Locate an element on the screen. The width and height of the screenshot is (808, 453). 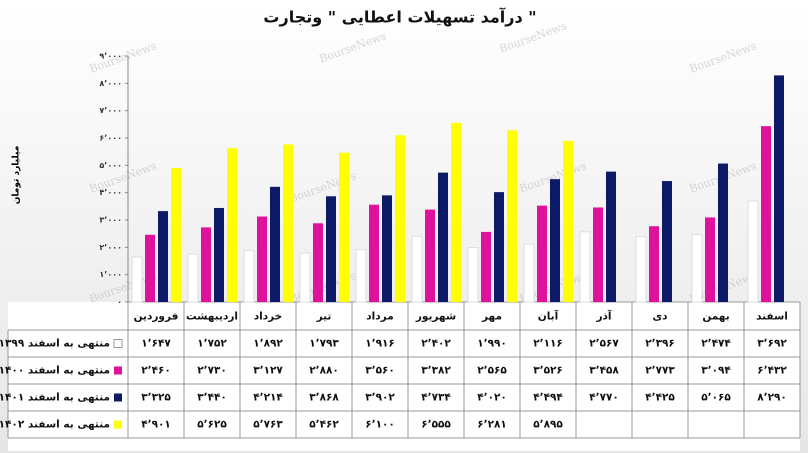
data-label: ۱٬۶۴۷ is located at coordinates (156, 344).